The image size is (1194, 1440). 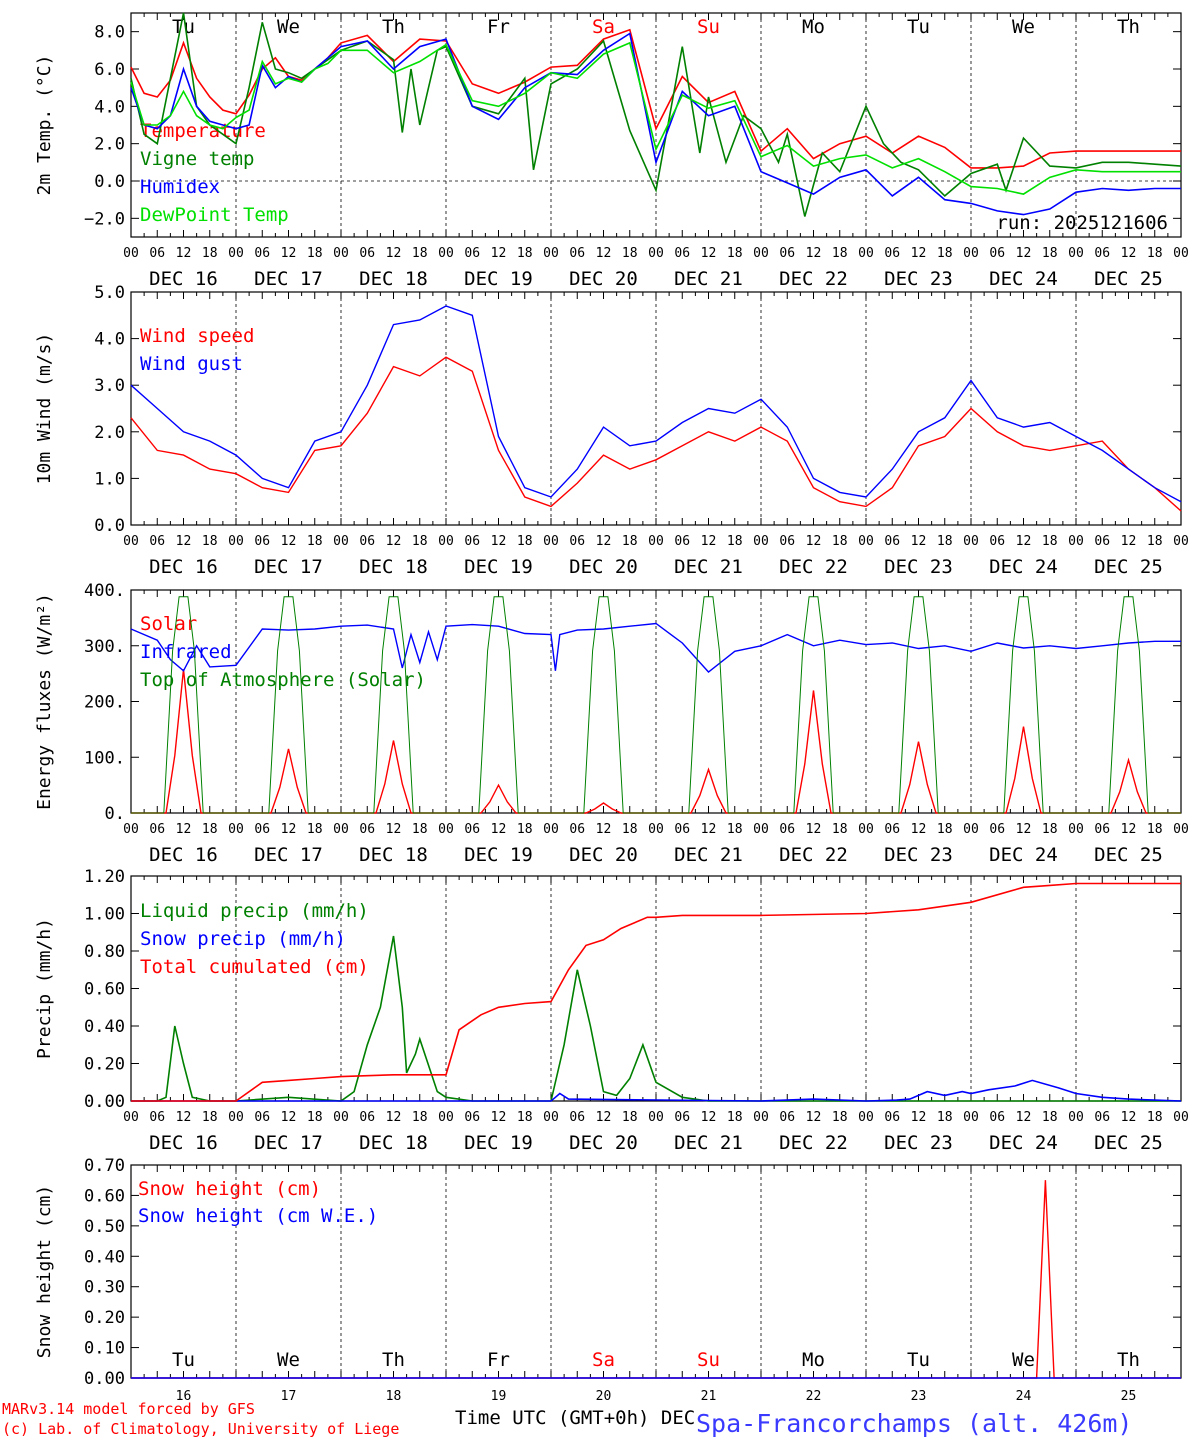 I want to click on legend-entry: Humidex, so click(x=180, y=187).